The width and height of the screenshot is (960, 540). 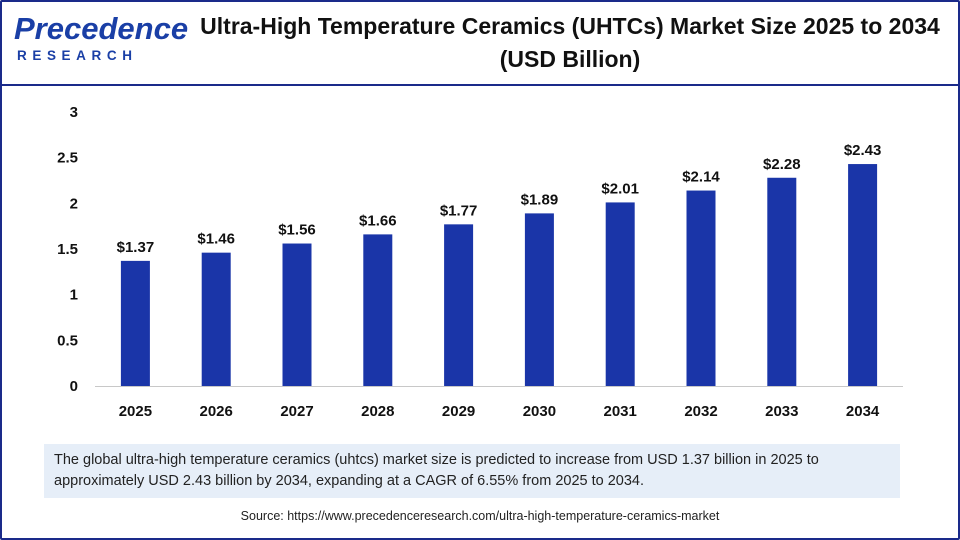 What do you see at coordinates (459, 210) in the screenshot?
I see `bar-value-label: $1.77` at bounding box center [459, 210].